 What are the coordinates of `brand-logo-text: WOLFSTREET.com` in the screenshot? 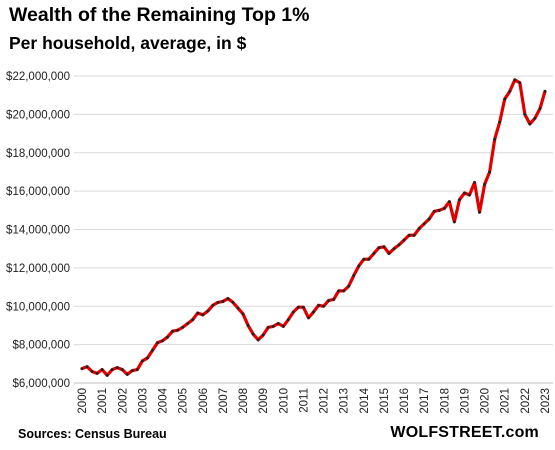 It's located at (464, 432).